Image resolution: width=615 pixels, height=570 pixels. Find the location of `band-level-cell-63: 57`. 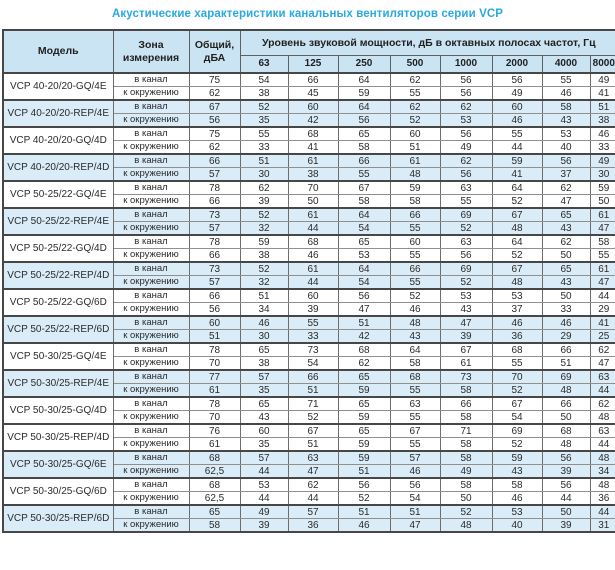

band-level-cell-63: 57 is located at coordinates (264, 376).